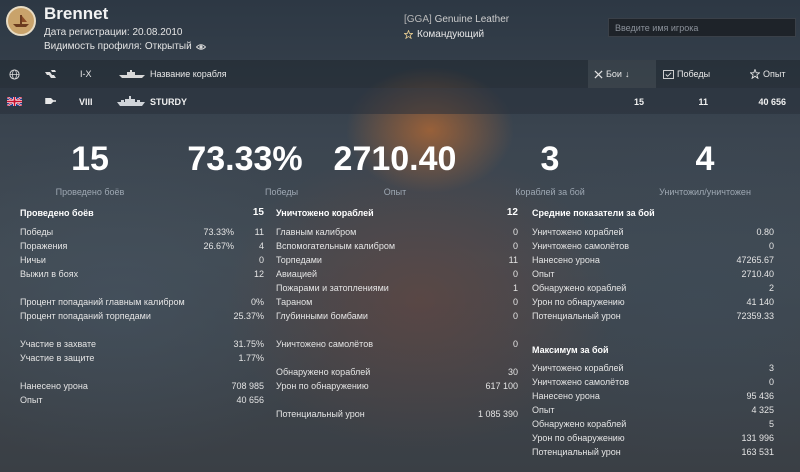 The width and height of the screenshot is (800, 472). Describe the element at coordinates (497, 414) in the screenshot. I see `potential-damage-value: 1 085 390` at that location.